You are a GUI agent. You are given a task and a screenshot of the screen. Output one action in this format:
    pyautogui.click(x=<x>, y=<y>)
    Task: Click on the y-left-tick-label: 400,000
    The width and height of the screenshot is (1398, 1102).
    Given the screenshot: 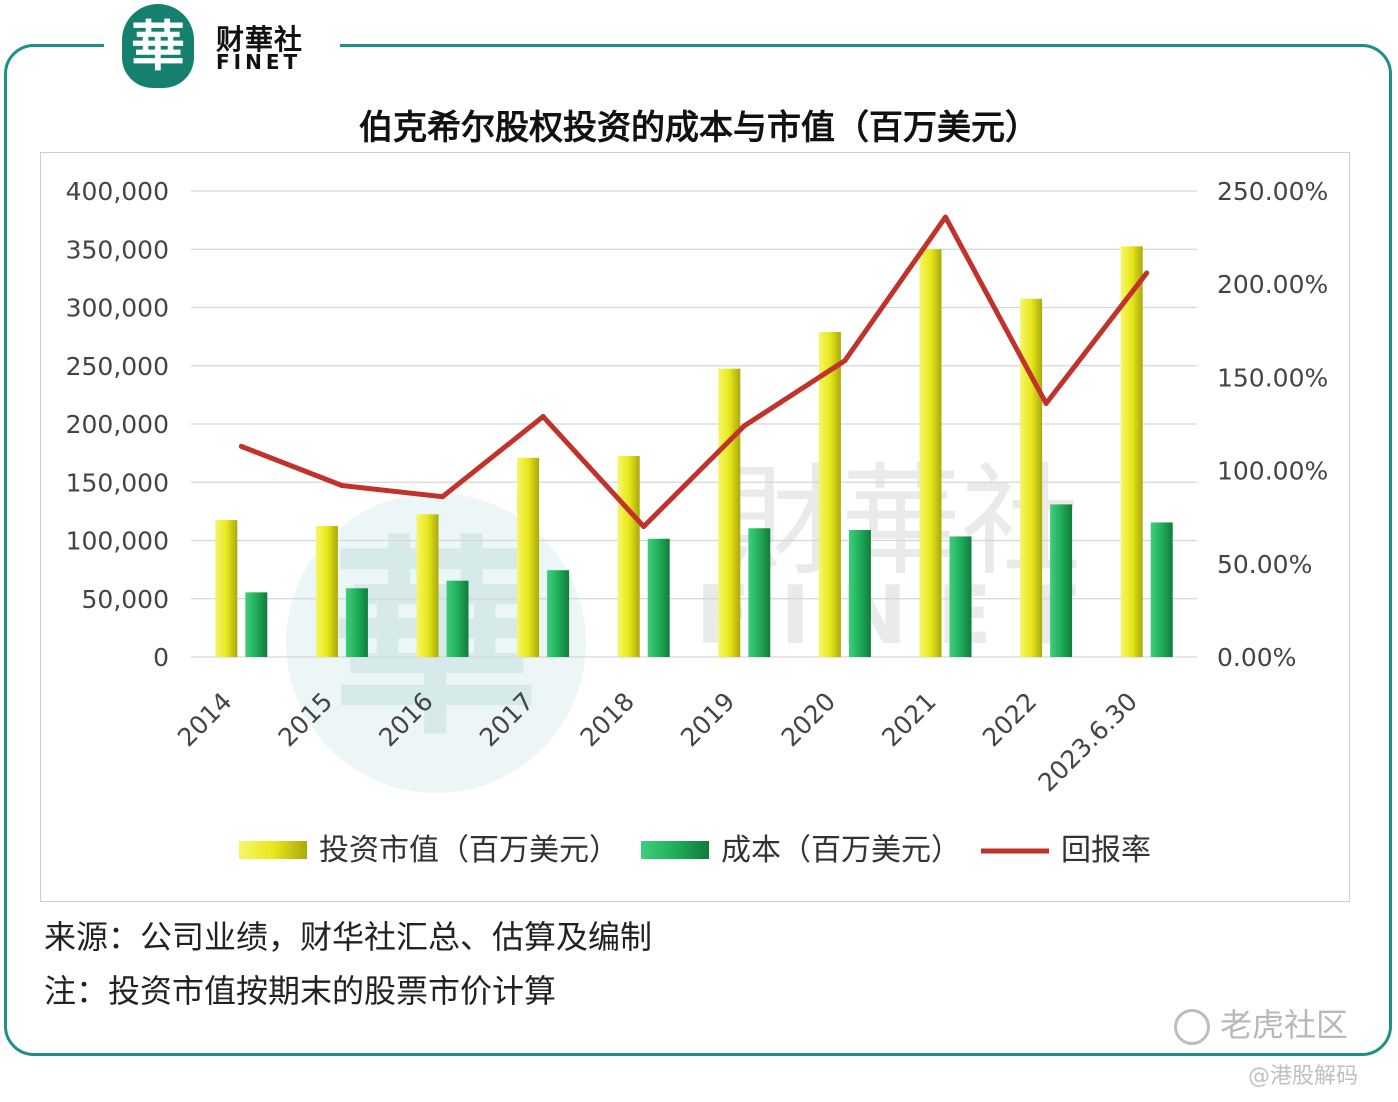 What is the action you would take?
    pyautogui.click(x=117, y=191)
    